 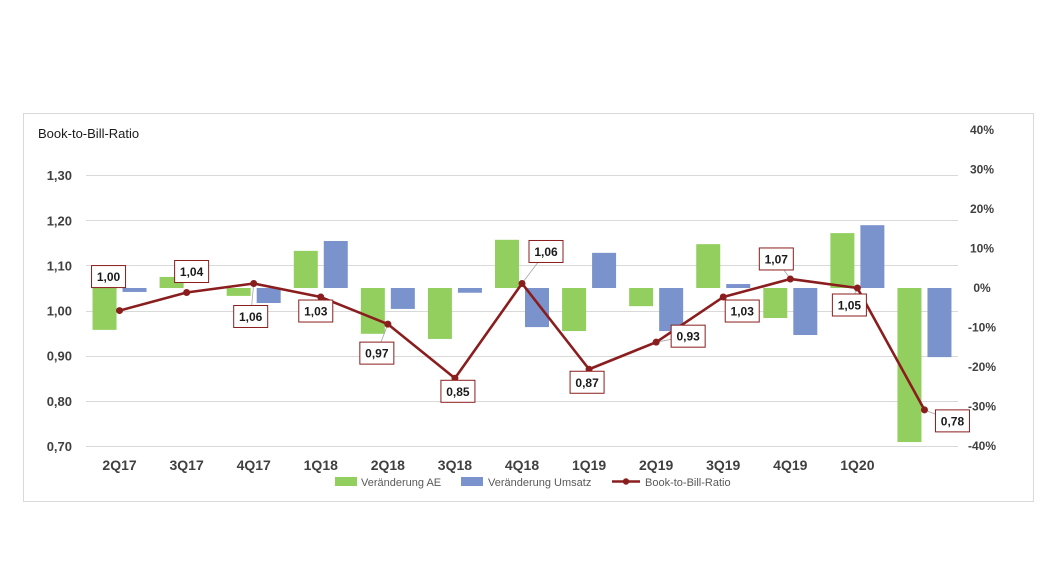 What do you see at coordinates (439, 313) in the screenshot?
I see `bar-veraenderung-ae-3Q18` at bounding box center [439, 313].